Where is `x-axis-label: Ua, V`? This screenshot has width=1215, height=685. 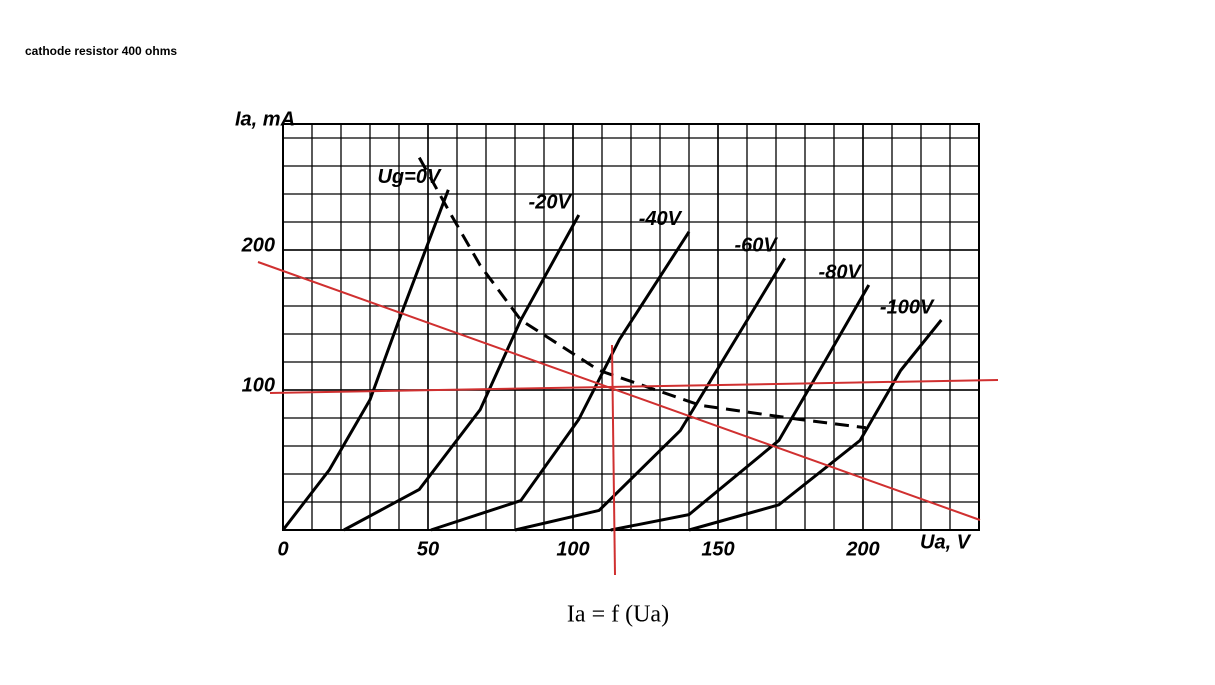 x-axis-label: Ua, V is located at coordinates (946, 542).